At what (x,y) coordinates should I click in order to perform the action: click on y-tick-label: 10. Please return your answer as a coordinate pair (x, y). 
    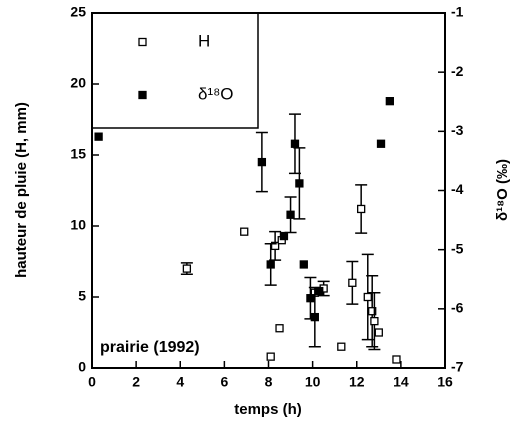
    Looking at the image, I should click on (78, 225).